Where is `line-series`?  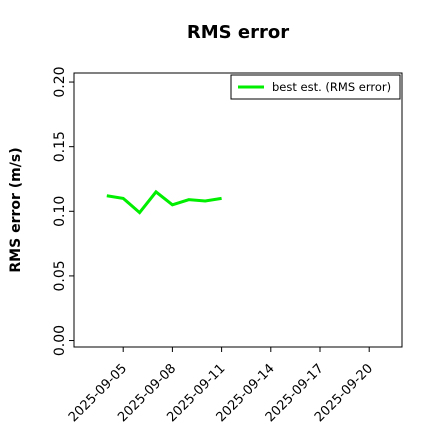 line-series is located at coordinates (164, 202).